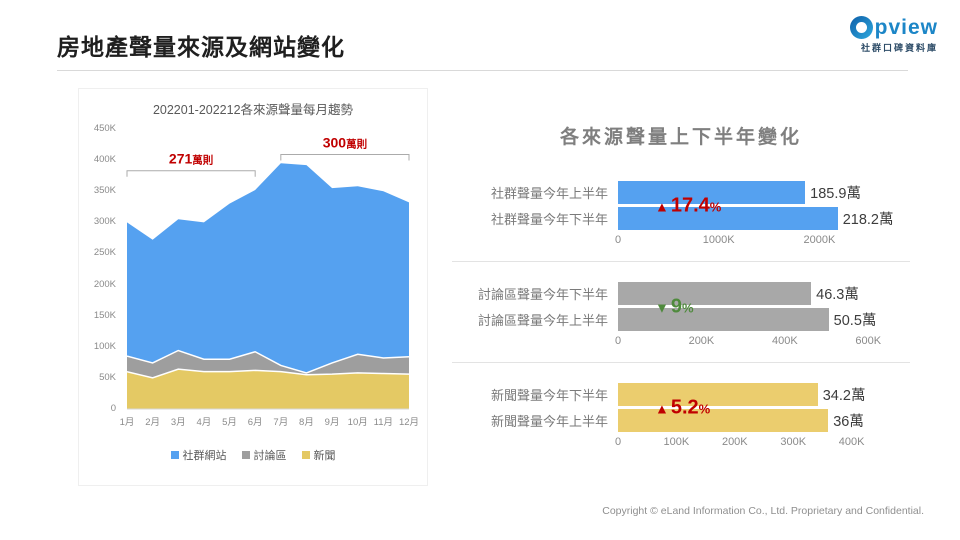 This screenshot has height=540, width=960. Describe the element at coordinates (104, 346) in the screenshot. I see `y-axis-tick: 100K` at that location.